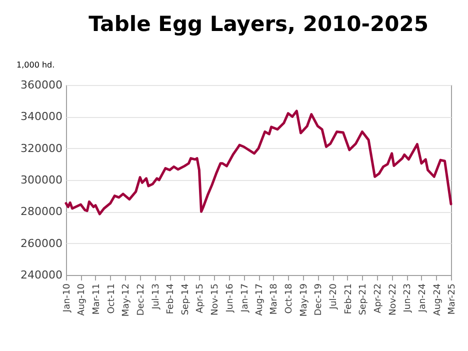 The height and width of the screenshot is (351, 468). I want to click on y-axis-title: 1,000 hd., so click(35, 65).